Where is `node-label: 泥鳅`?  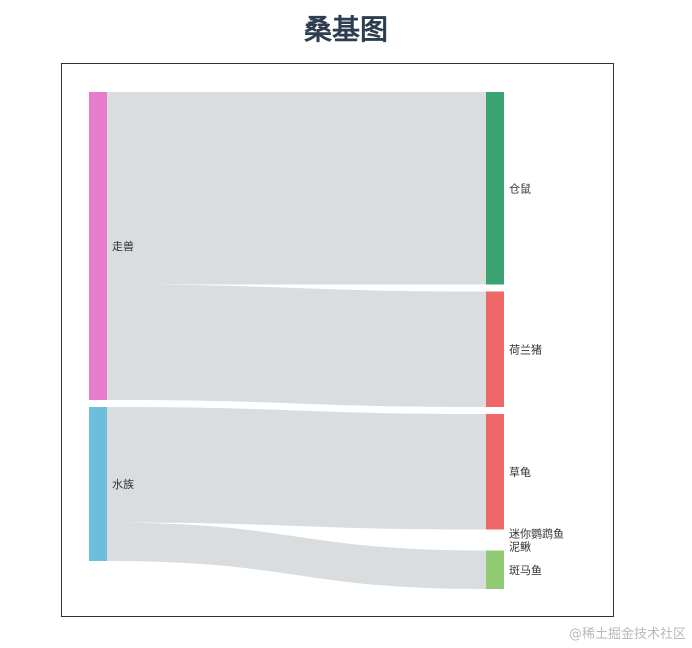 node-label: 泥鳅 is located at coordinates (520, 547).